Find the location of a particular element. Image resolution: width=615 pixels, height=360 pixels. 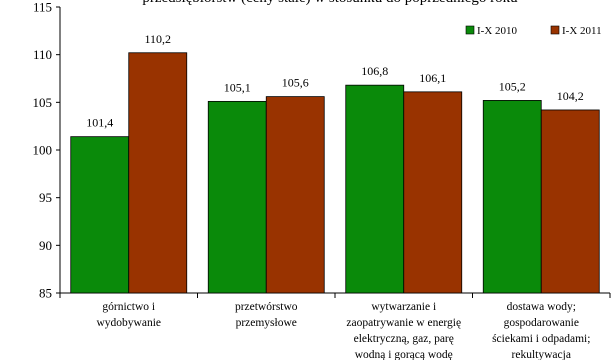

data-label: 110,2 is located at coordinates (157, 39).